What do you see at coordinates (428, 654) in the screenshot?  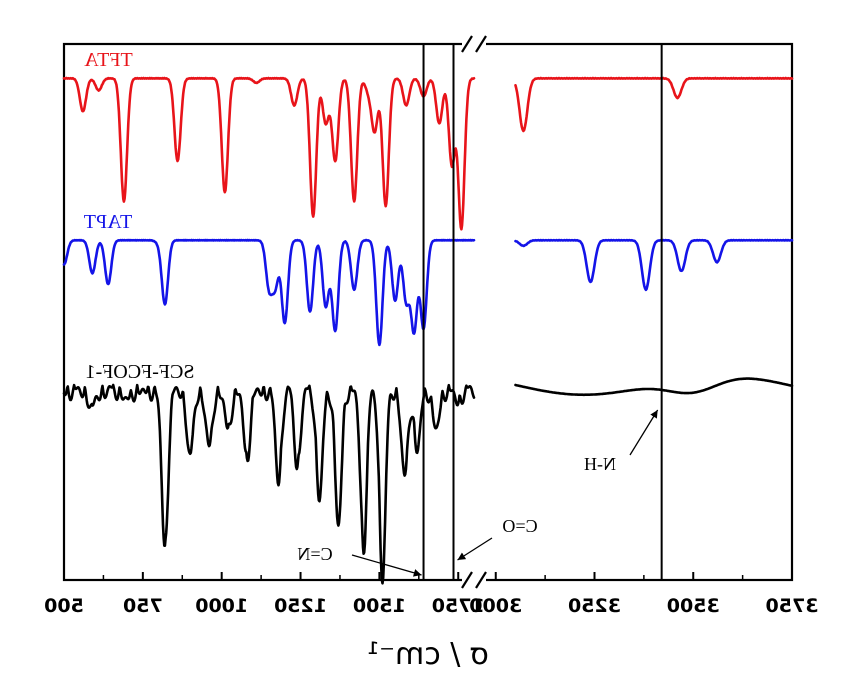 I see `x-axis-title: σ / cm⁻¹` at bounding box center [428, 654].